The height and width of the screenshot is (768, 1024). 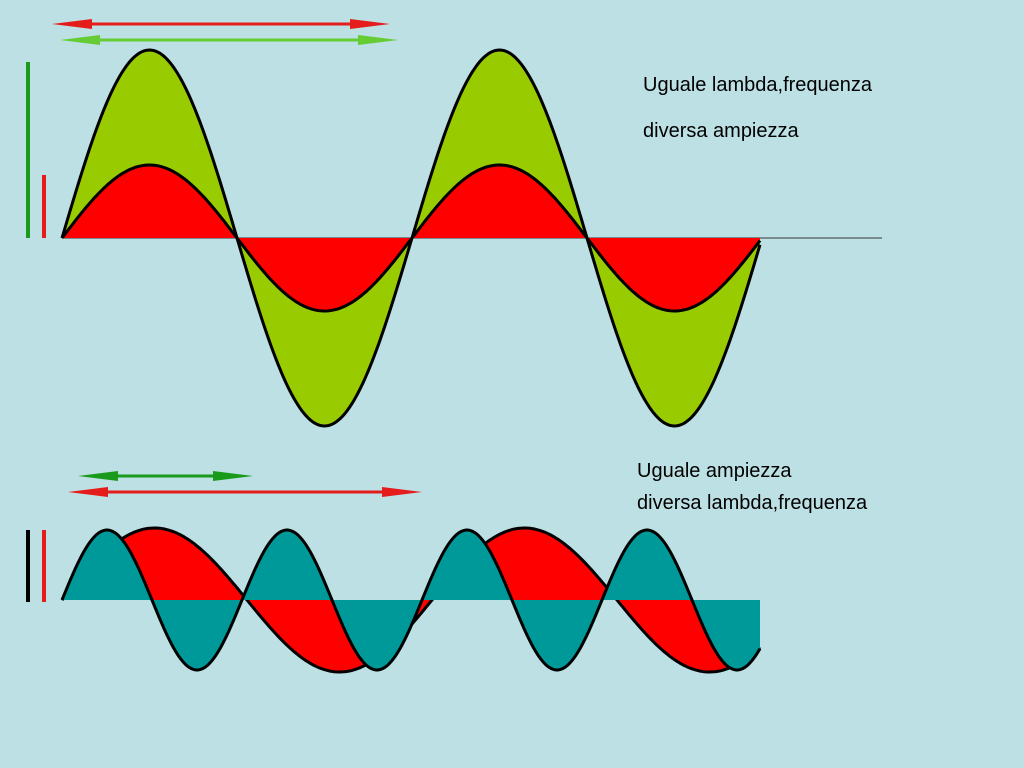 What do you see at coordinates (758, 85) in the screenshot?
I see `caption-line: Uguale lambda,frequenza` at bounding box center [758, 85].